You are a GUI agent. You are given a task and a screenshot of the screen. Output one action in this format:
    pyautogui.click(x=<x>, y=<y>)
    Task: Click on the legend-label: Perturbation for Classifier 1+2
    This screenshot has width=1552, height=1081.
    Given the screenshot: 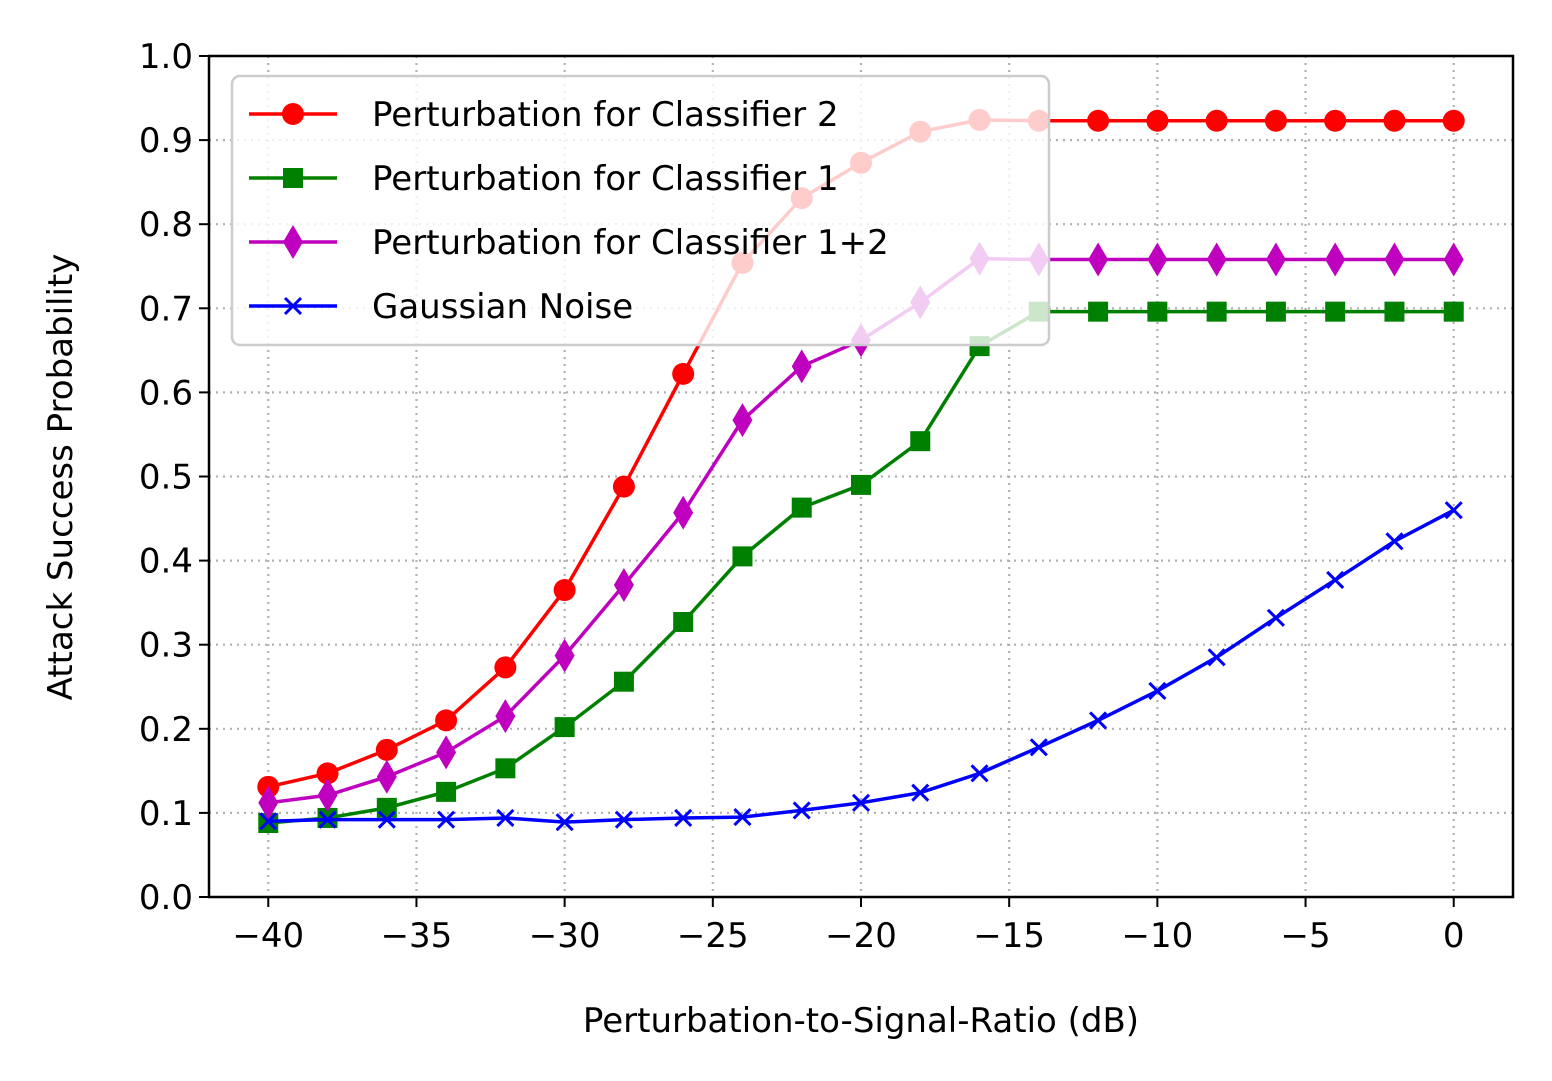 What is the action you would take?
    pyautogui.click(x=630, y=243)
    